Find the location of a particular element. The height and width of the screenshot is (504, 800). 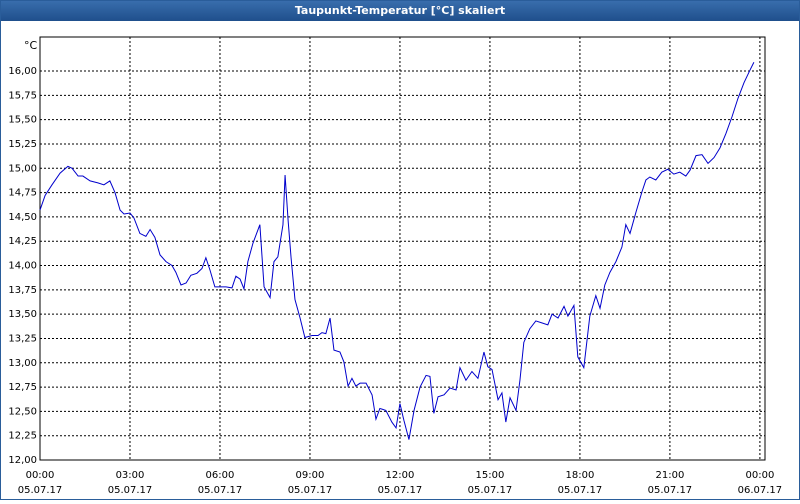

y-tick-label: 15,75 is located at coordinates (22, 95).